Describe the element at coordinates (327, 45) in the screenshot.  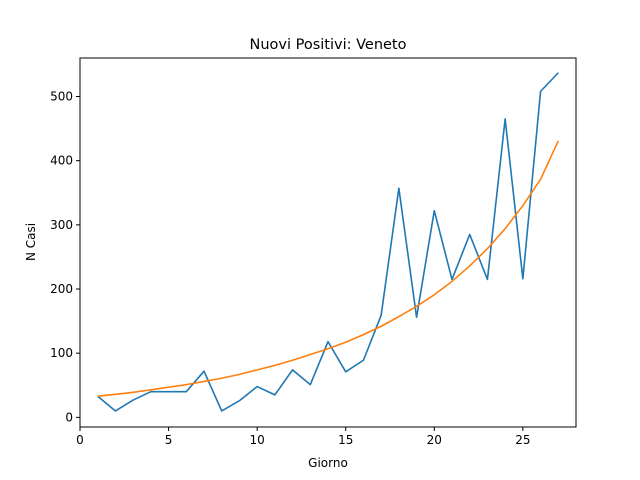
I see `chart-title: Nuovi Positivi: Veneto` at that location.